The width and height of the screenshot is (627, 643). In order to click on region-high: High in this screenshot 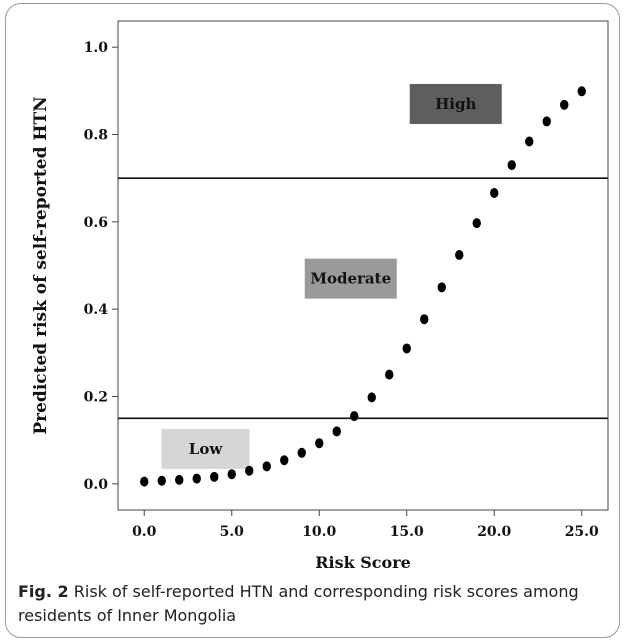, I will do `click(455, 103)`.